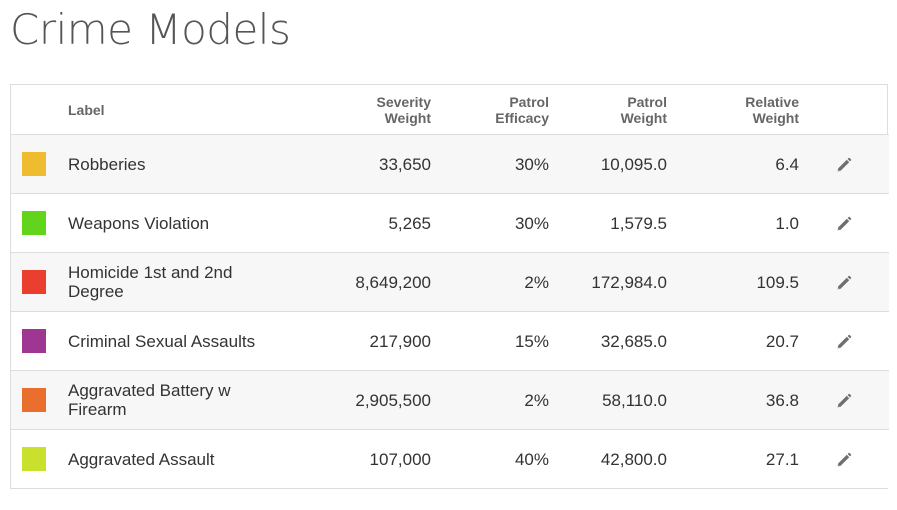  What do you see at coordinates (175, 110) in the screenshot?
I see `header-label: Label` at bounding box center [175, 110].